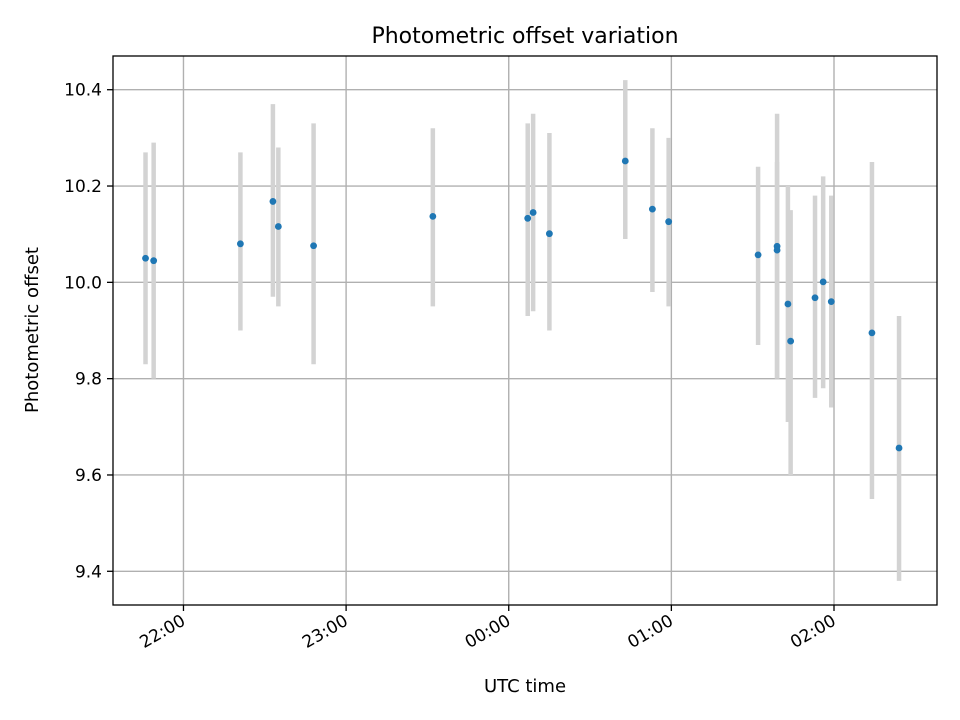  What do you see at coordinates (83, 187) in the screenshot?
I see `y-tick-label: 10.2` at bounding box center [83, 187].